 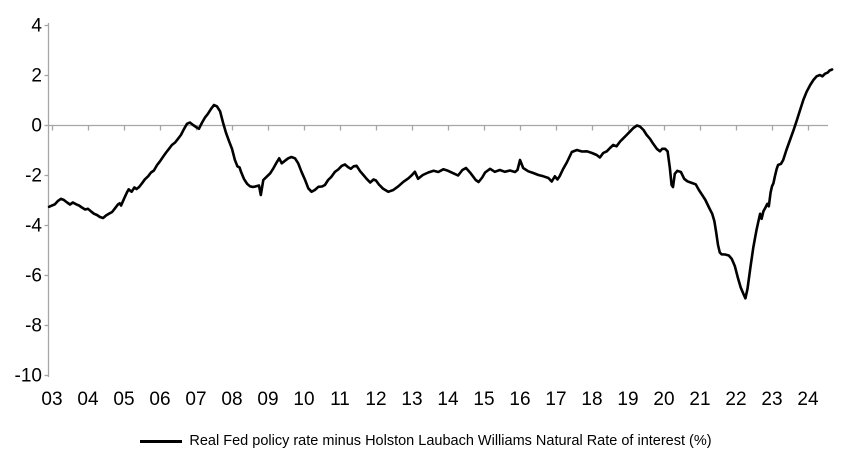 What do you see at coordinates (33, 226) in the screenshot?
I see `y-axis-label: -4` at bounding box center [33, 226].